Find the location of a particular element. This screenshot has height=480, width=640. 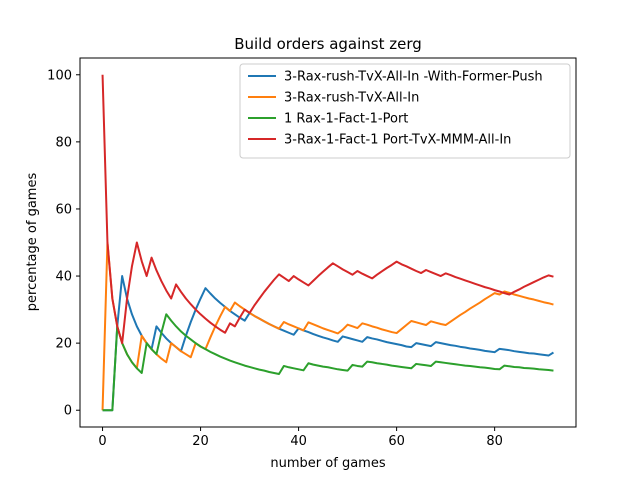

y-axis-label: percentage of games is located at coordinates (32, 242).